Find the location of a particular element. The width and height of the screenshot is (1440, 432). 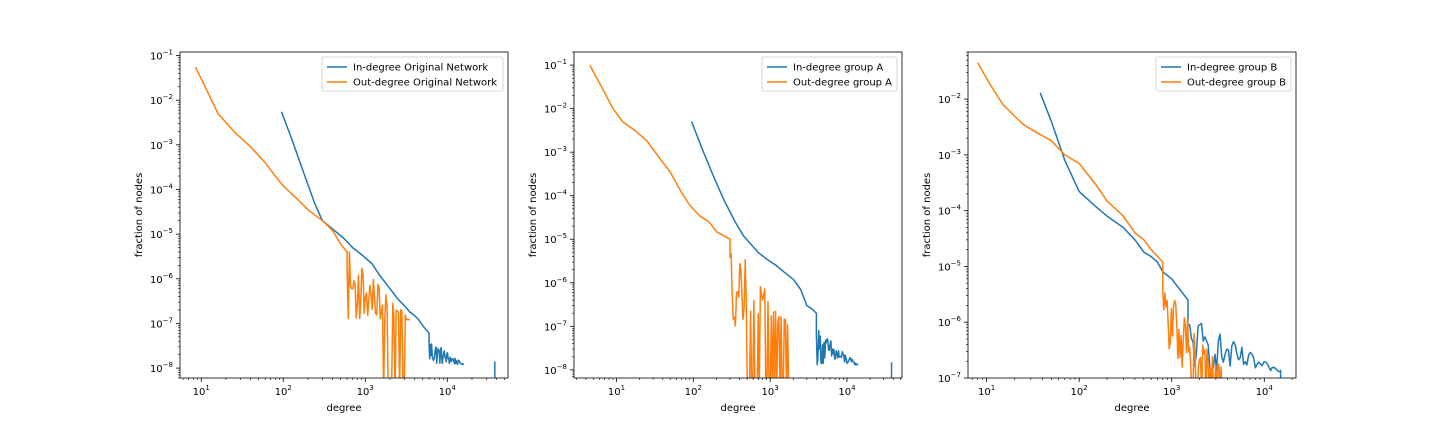

y-tick-label: 10⁻¹ is located at coordinates (555, 65).